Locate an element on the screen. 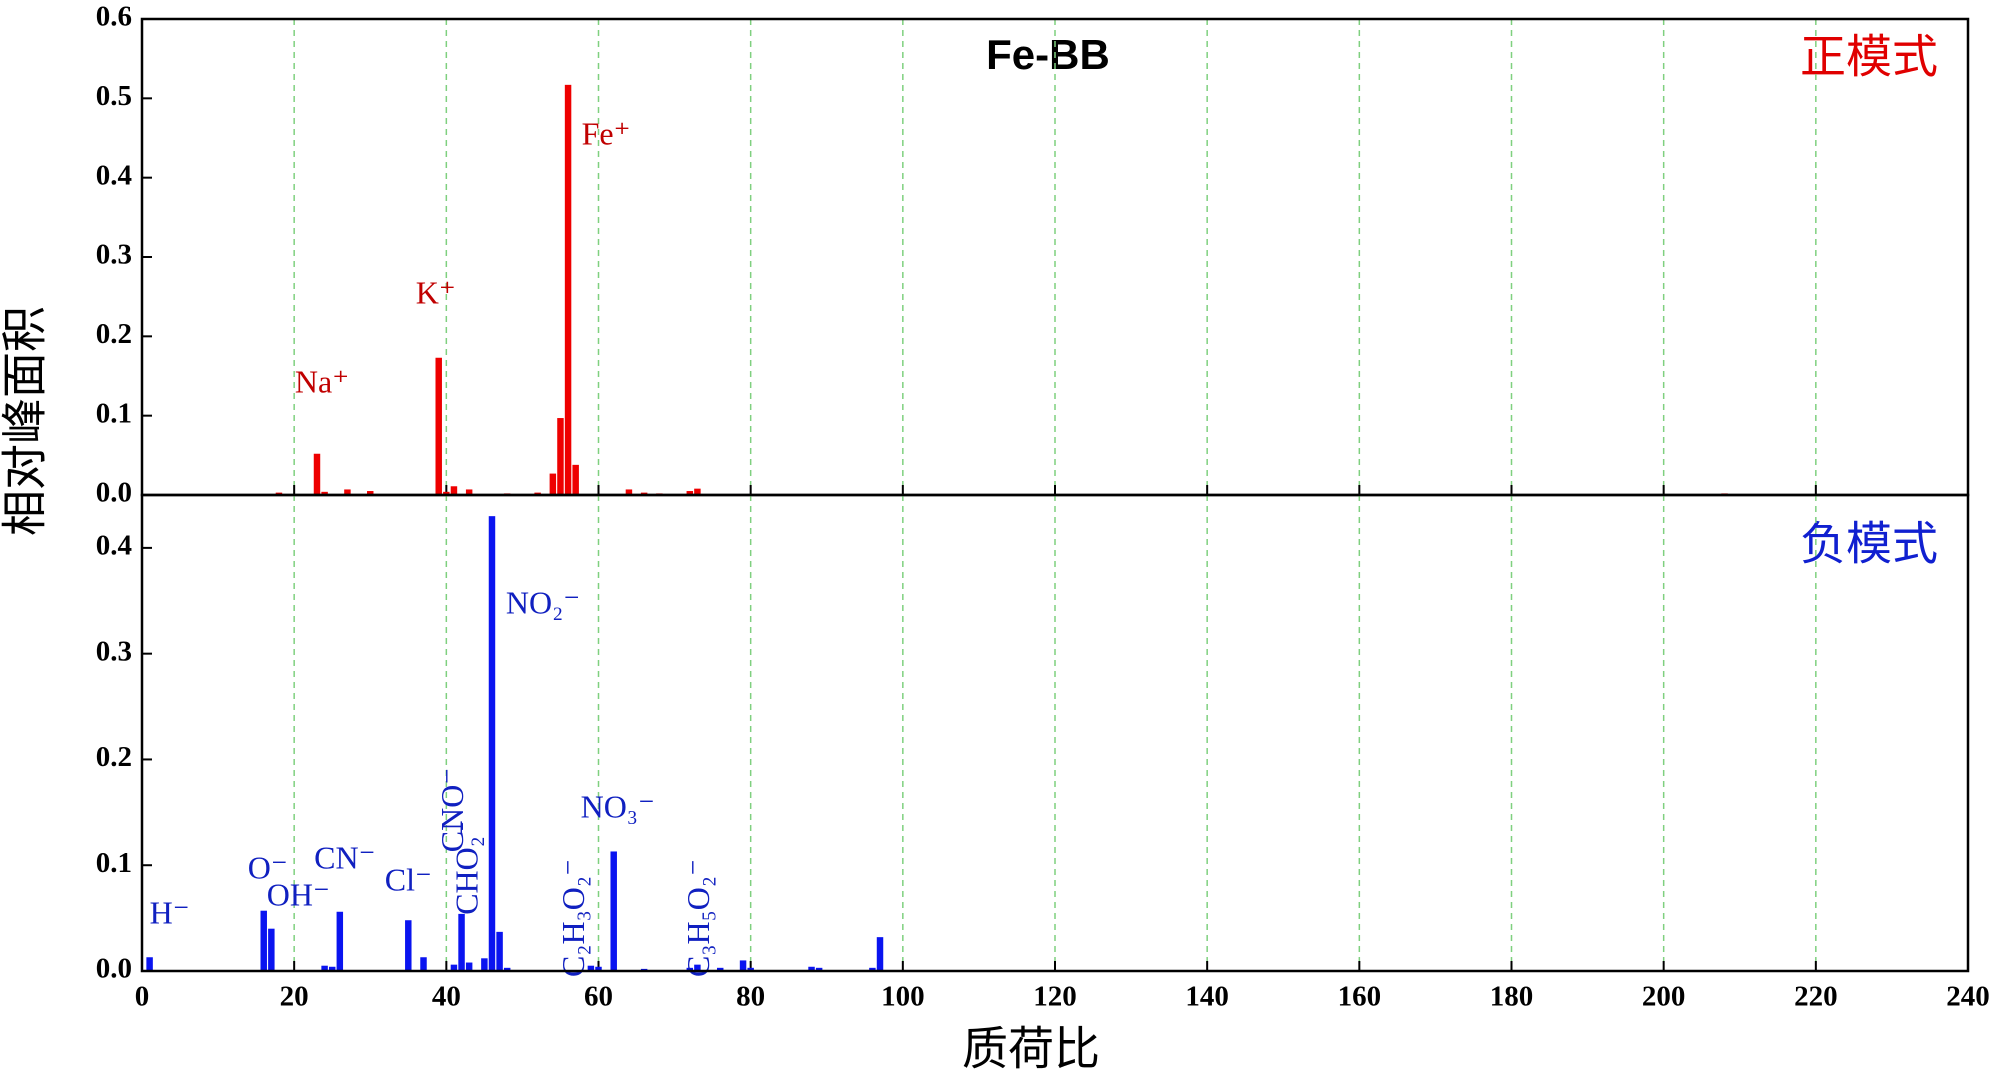  x-tick-label: 220 is located at coordinates (1816, 997).